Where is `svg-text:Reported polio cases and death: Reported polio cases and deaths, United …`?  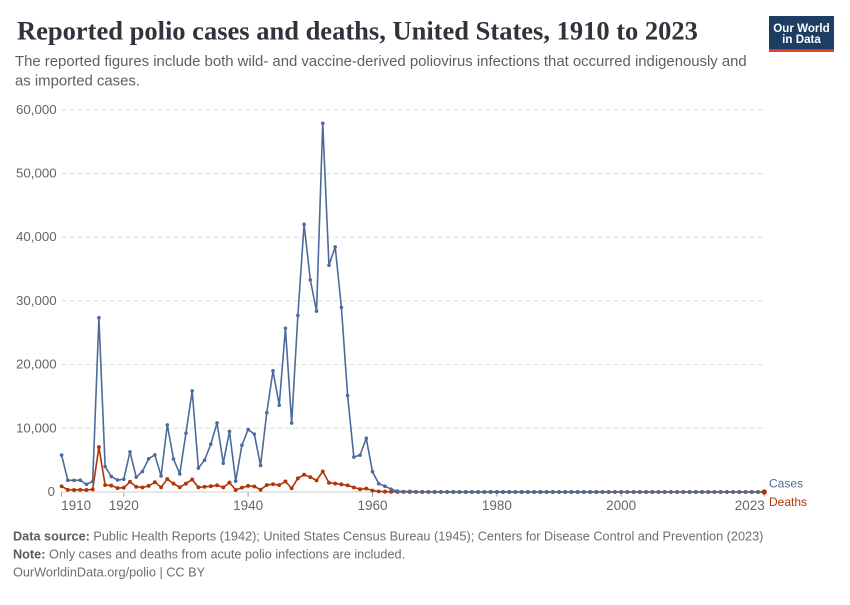 svg-text:Reported polio cases and death: Reported polio cases and deaths, United … is located at coordinates (357, 31).